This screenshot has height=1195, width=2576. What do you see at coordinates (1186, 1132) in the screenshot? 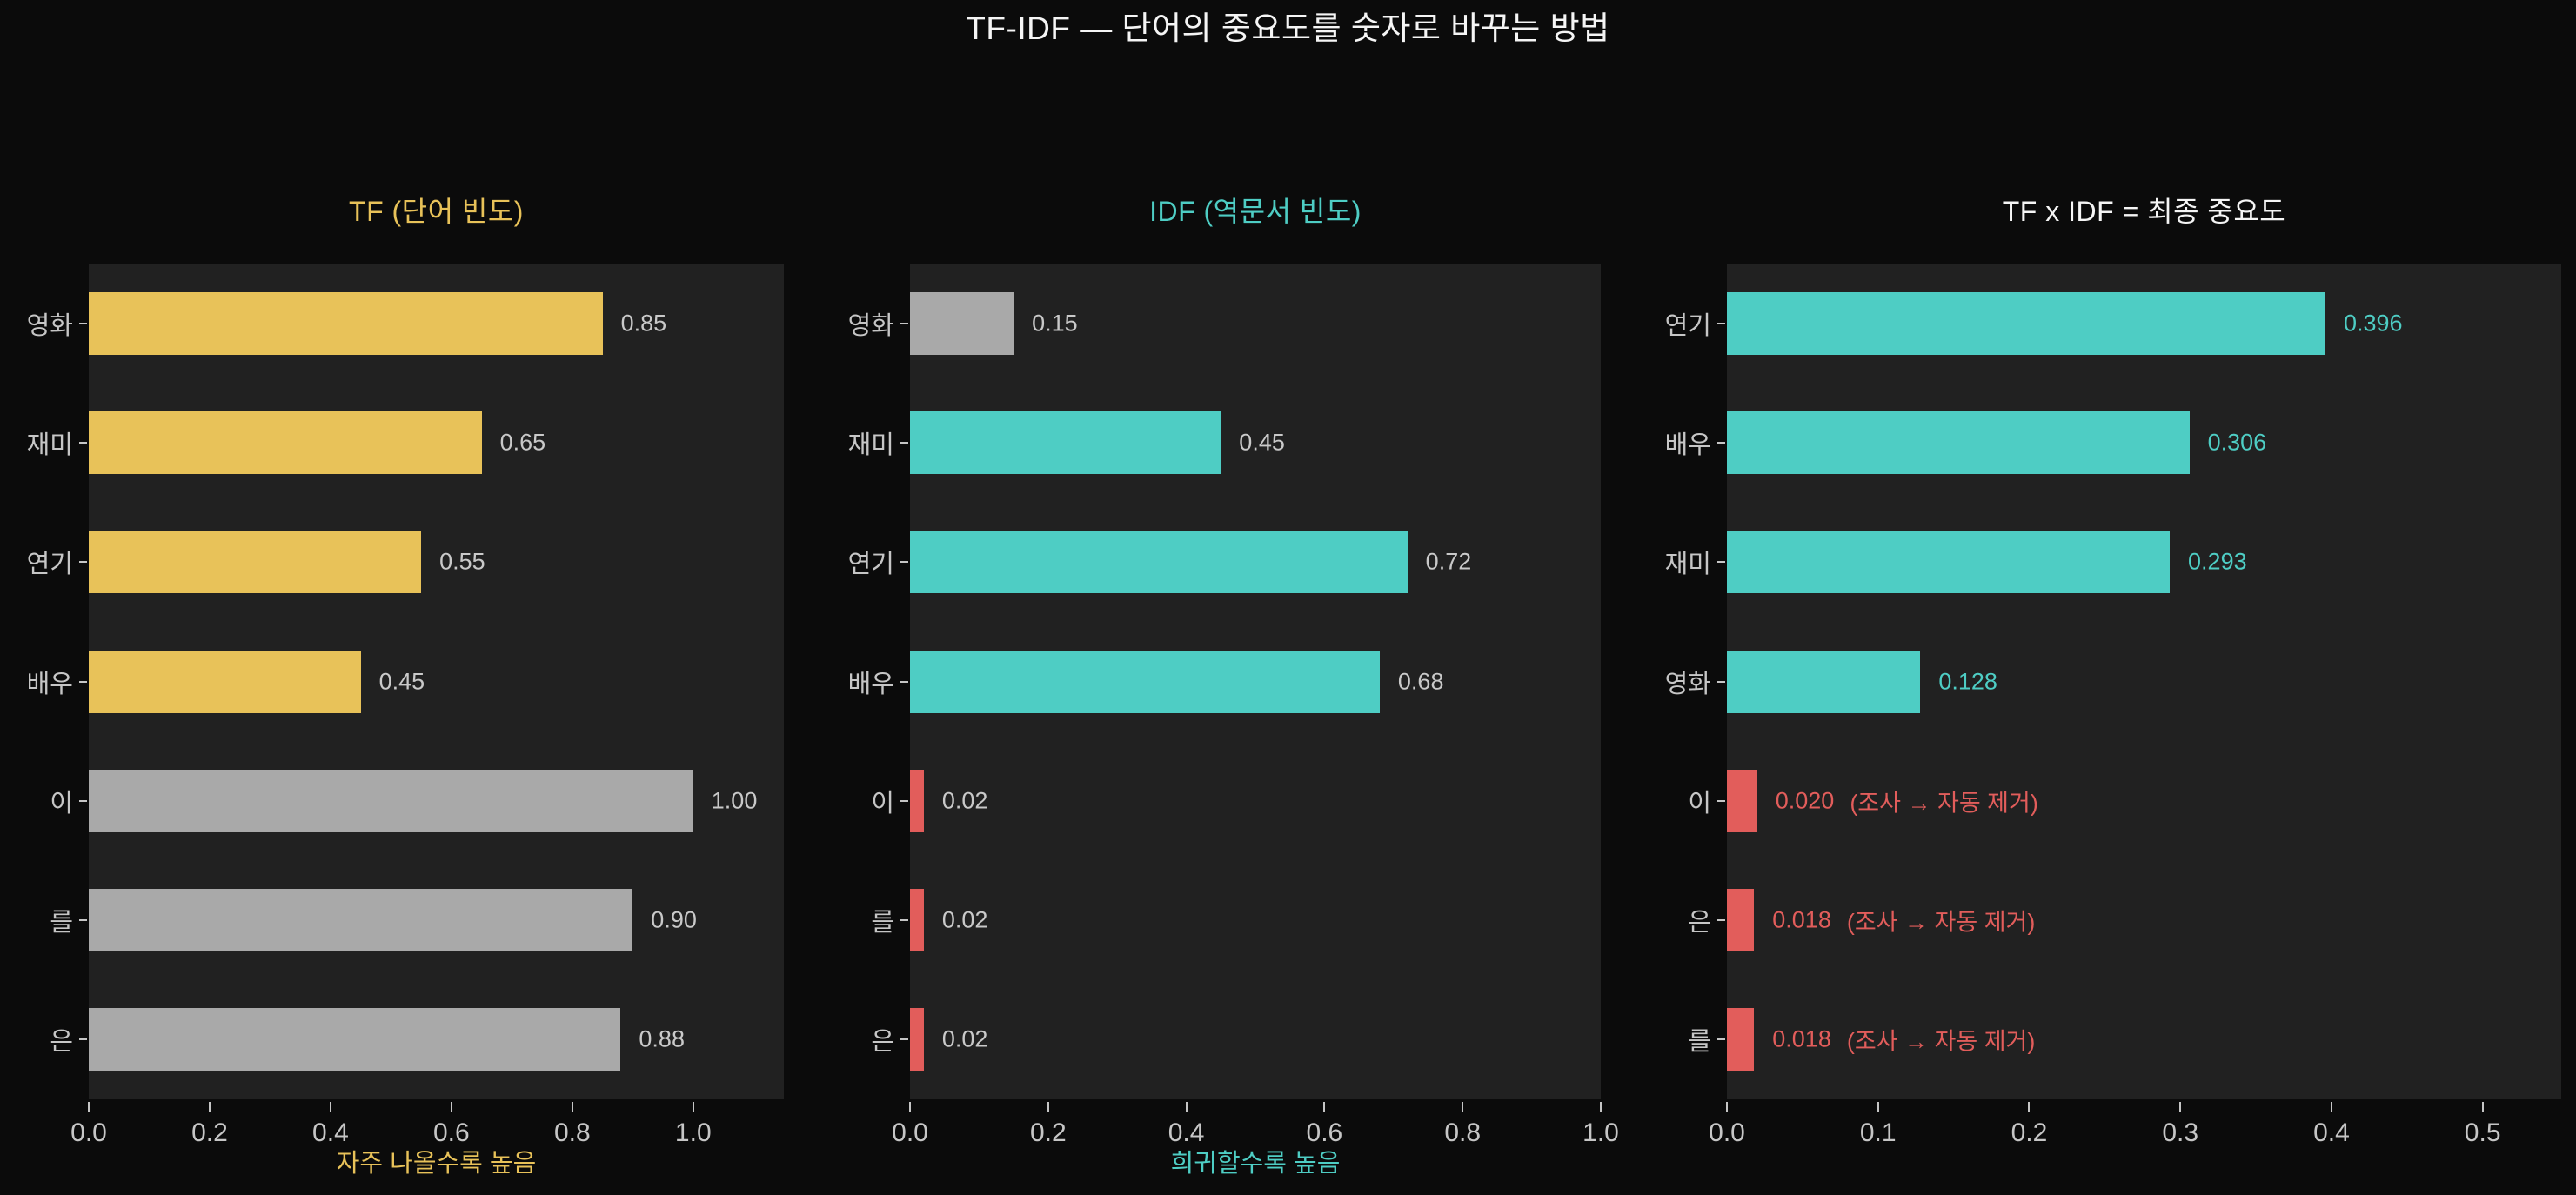
I see `x-tick-label: 0.4` at bounding box center [1186, 1132].